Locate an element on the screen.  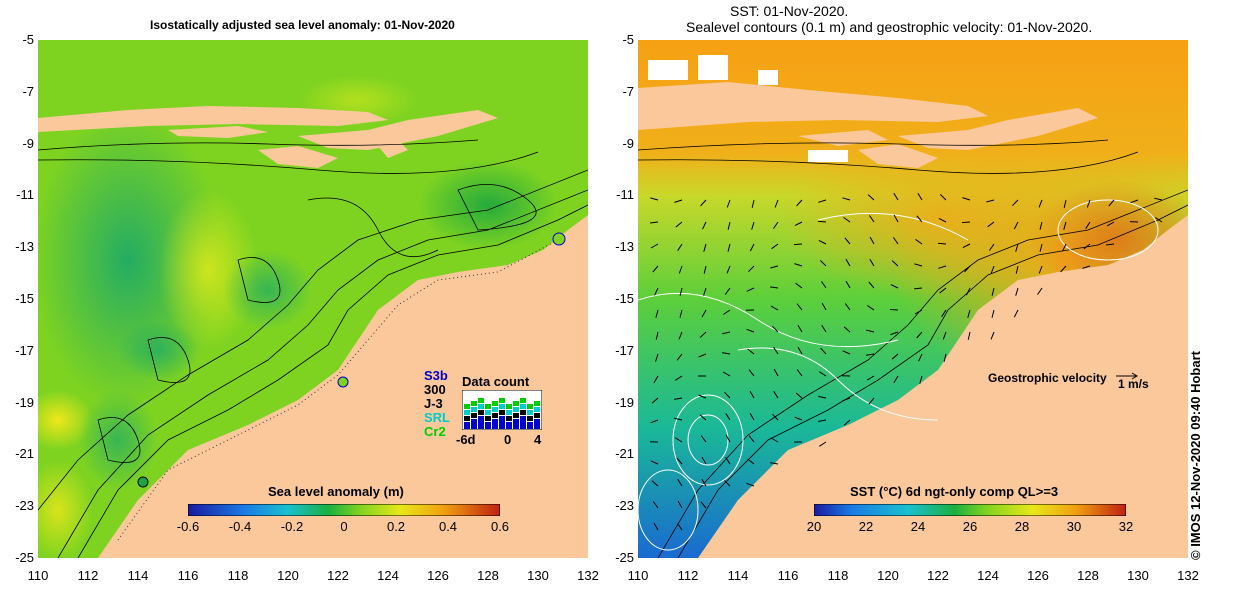
satellite-label: Cr2 is located at coordinates (435, 431).